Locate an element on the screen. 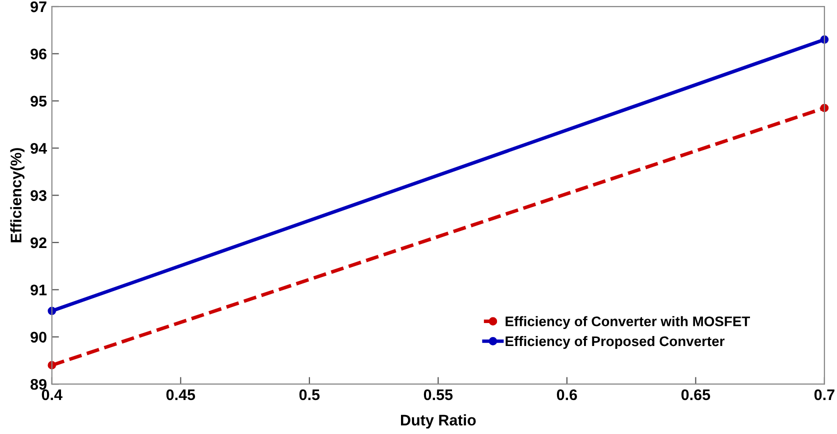  legend-label: Efficiency of Converter with MOSFET is located at coordinates (628, 323).